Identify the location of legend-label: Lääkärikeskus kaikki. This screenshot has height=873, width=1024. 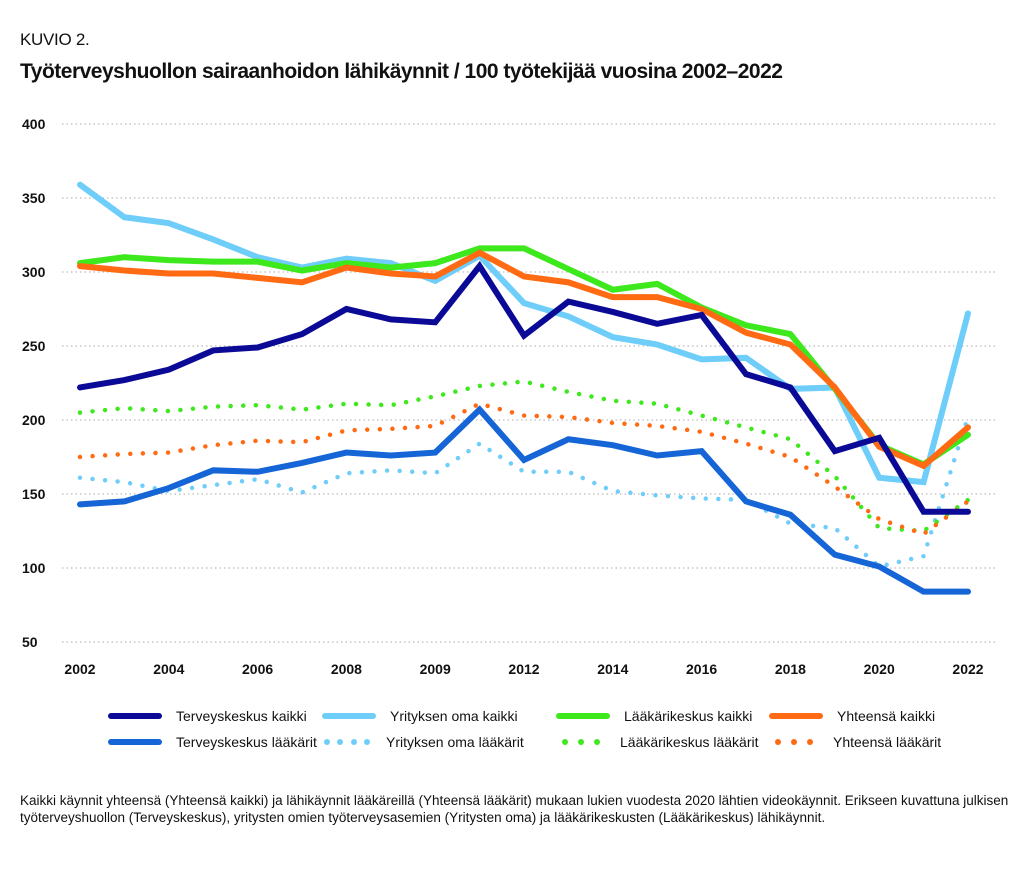
(688, 716).